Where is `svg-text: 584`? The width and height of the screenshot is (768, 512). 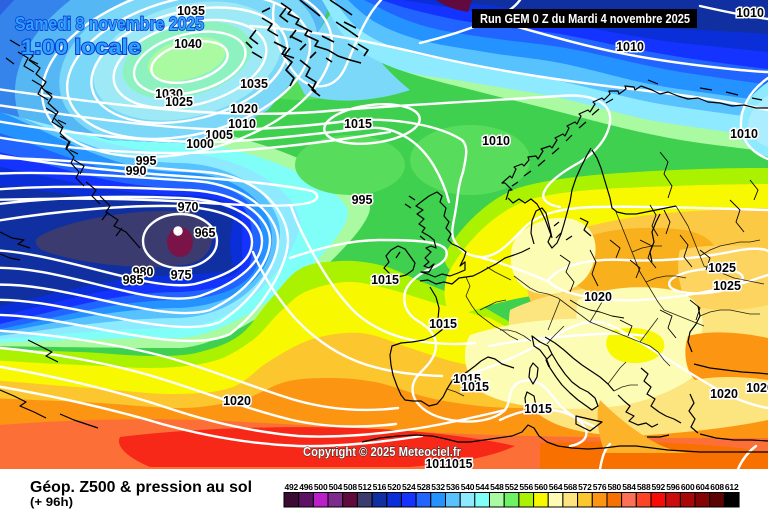
svg-text: 584 is located at coordinates (629, 487).